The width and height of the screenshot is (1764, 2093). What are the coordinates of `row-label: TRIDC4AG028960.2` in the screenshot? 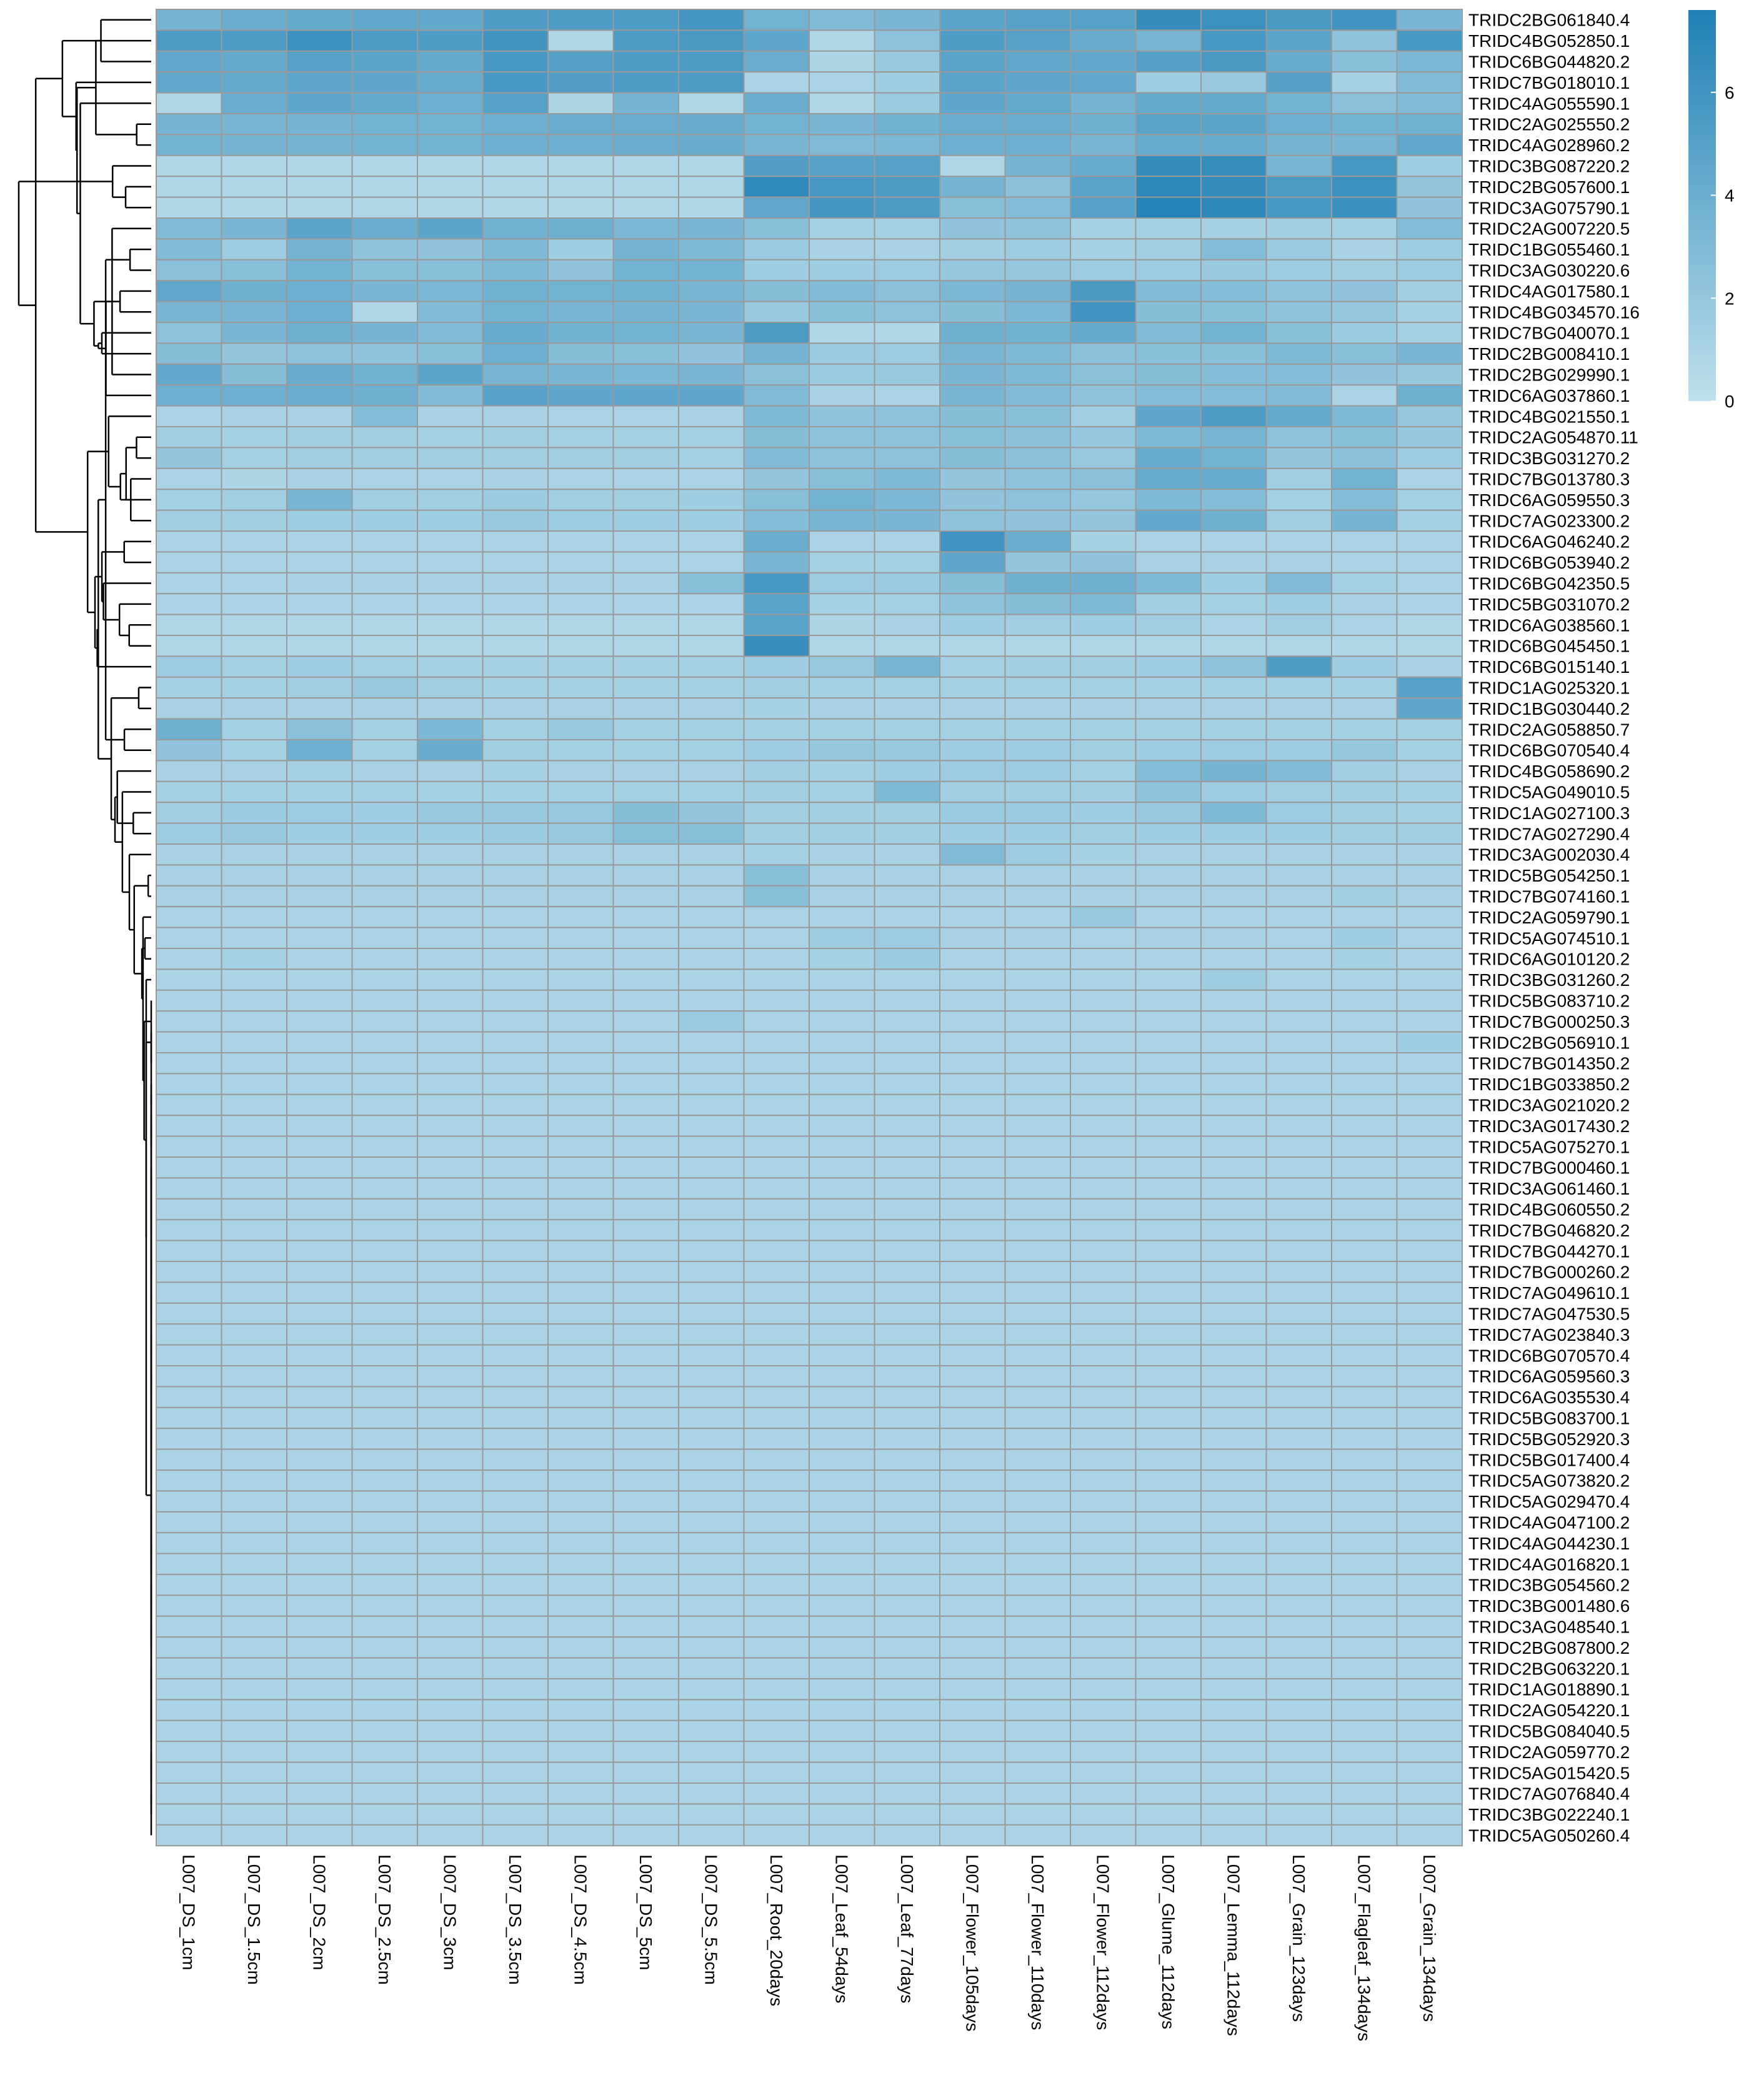 It's located at (1549, 145).